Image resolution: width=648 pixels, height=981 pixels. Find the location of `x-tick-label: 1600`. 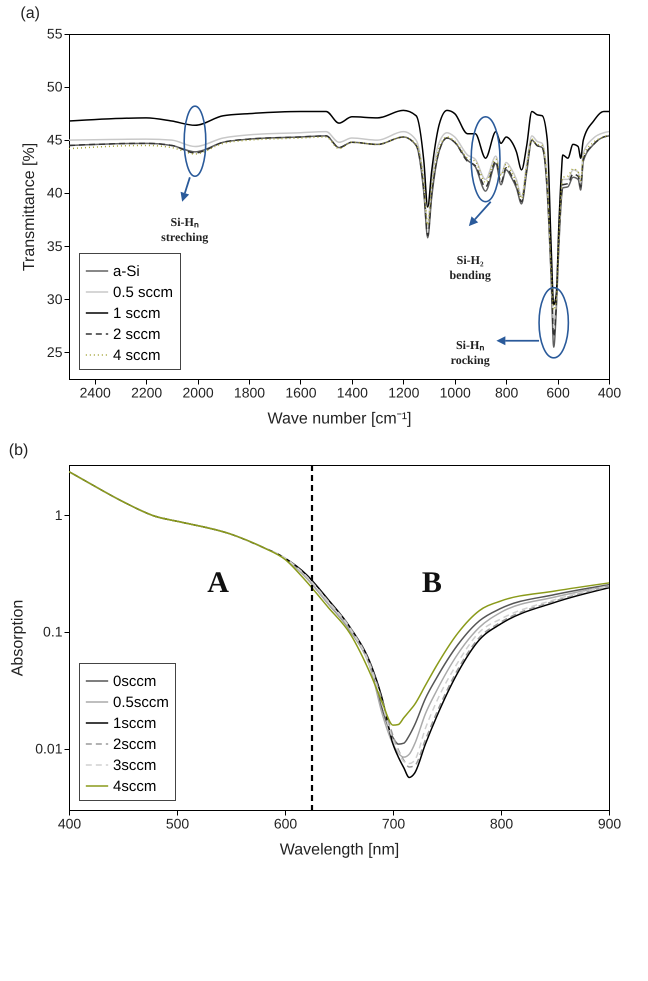

x-tick-label: 1600 is located at coordinates (301, 392).